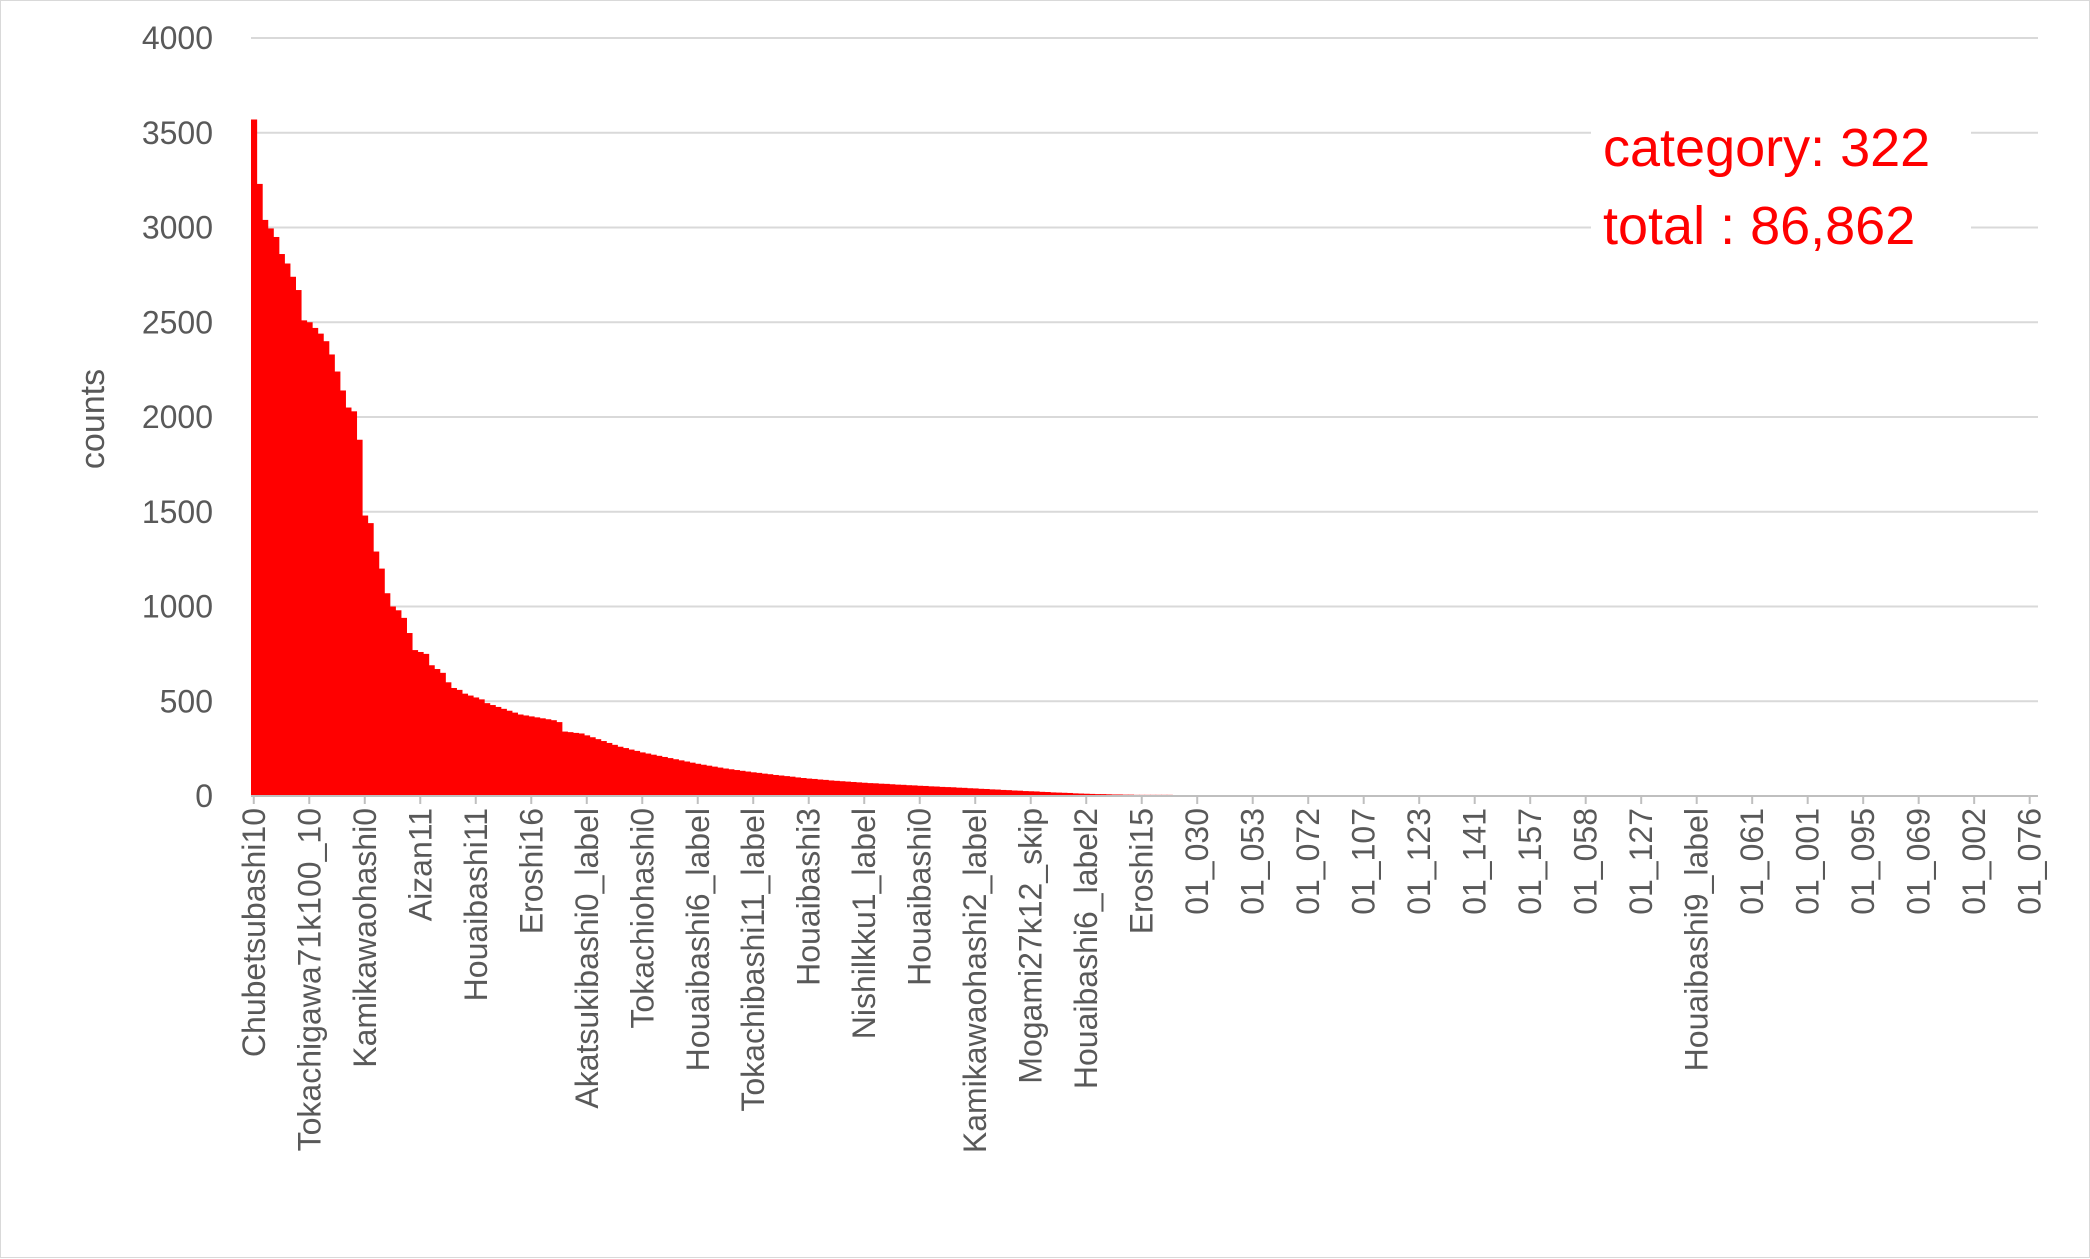 This screenshot has height=1259, width=2090. Describe the element at coordinates (587, 958) in the screenshot. I see `x-tick-label: Akatsukibashi0_label` at that location.